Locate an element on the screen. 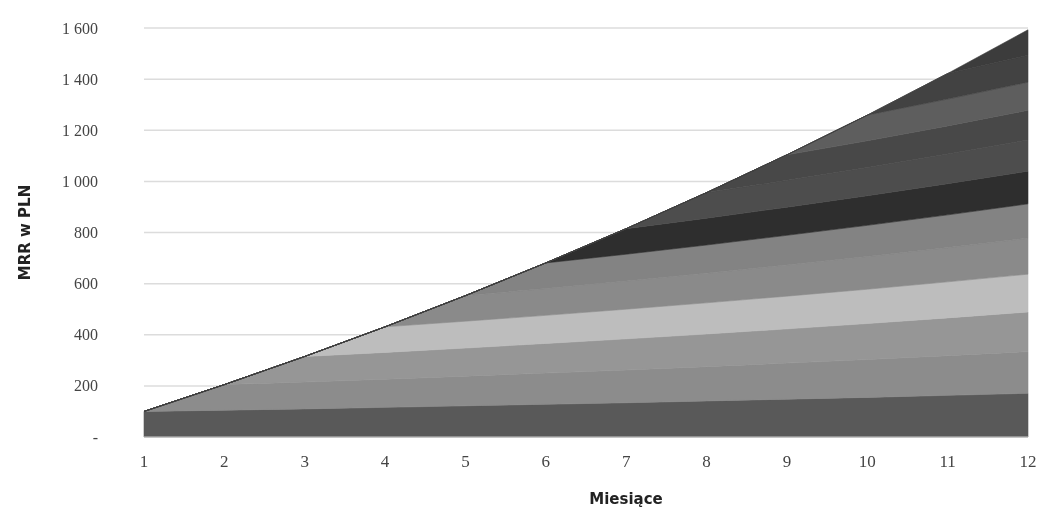 This screenshot has height=508, width=1050. x-tick-label: 8 is located at coordinates (706, 461).